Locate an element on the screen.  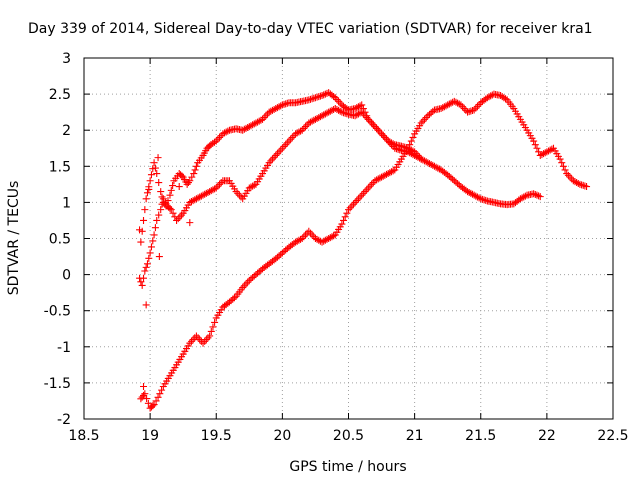
y-tick-label: -2 is located at coordinates (64, 420).